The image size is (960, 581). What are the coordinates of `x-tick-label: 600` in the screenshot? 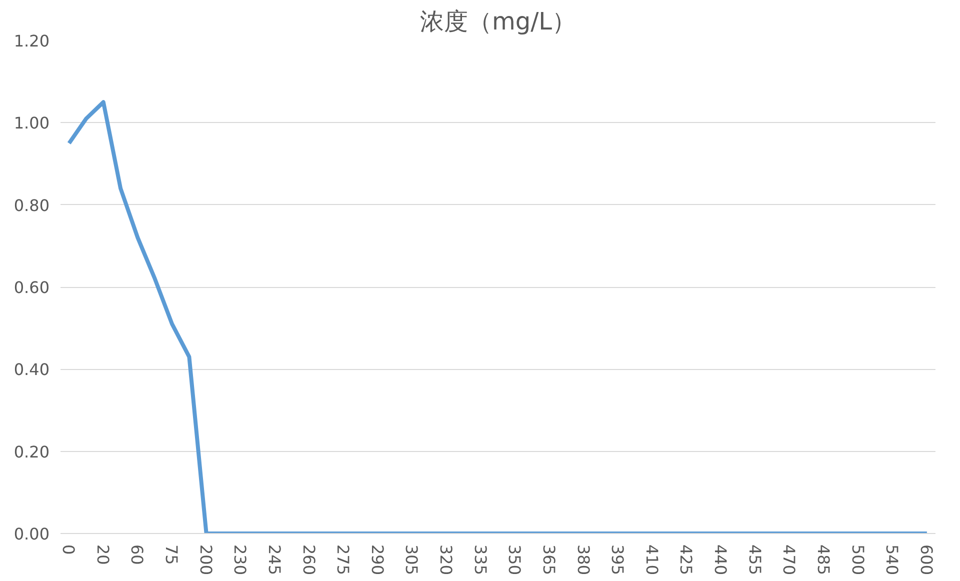 It's located at (926, 560).